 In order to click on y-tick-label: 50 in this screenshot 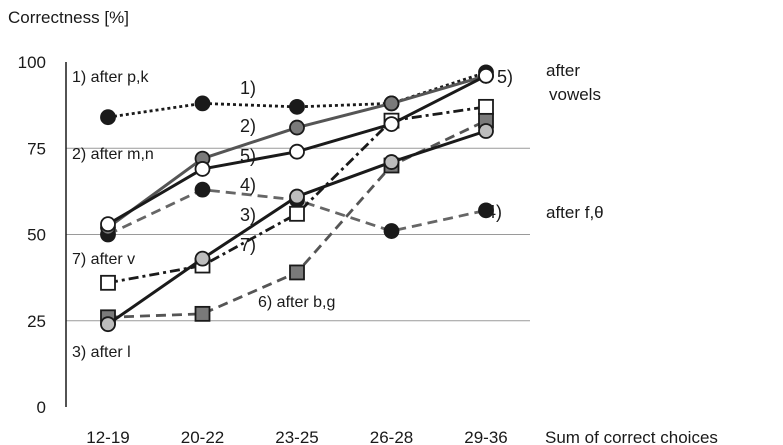, I will do `click(36, 235)`.